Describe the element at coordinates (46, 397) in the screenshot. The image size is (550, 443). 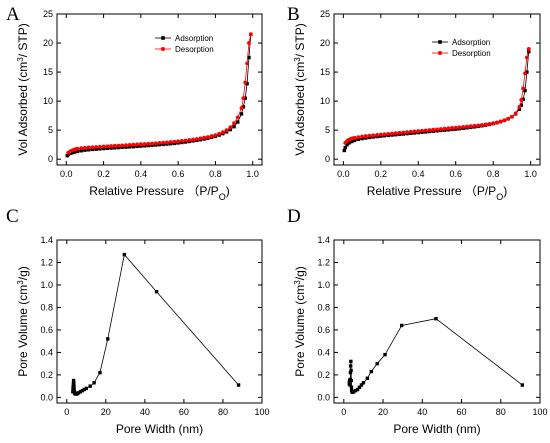
I see `y-tick-label: 0.0` at that location.